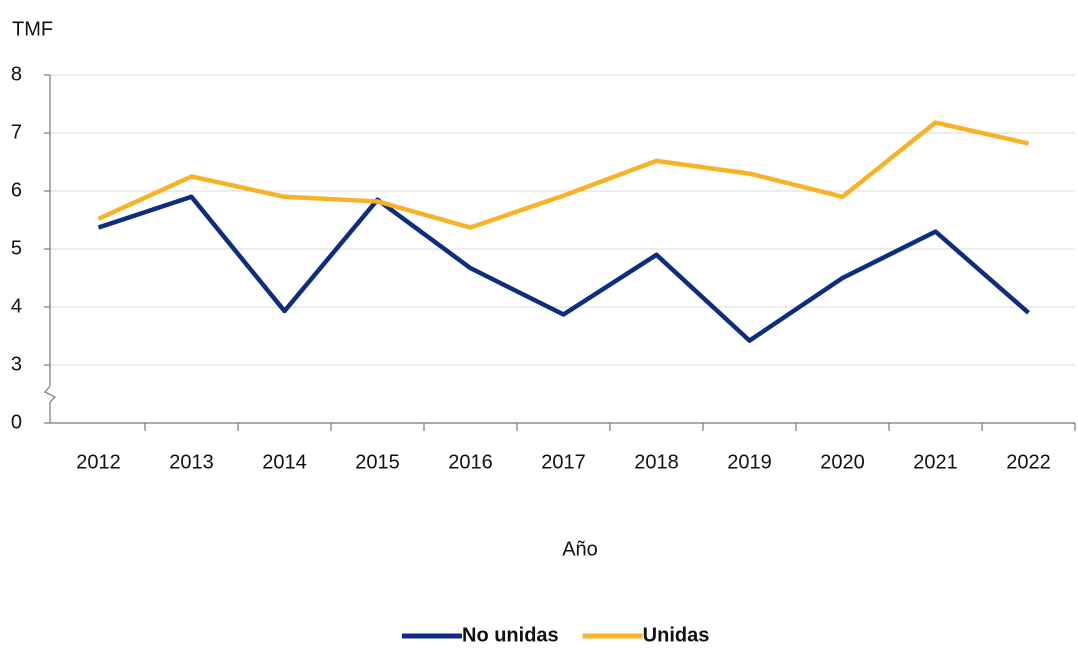 Image resolution: width=1078 pixels, height=648 pixels. I want to click on y-tick-label: 0, so click(16, 422).